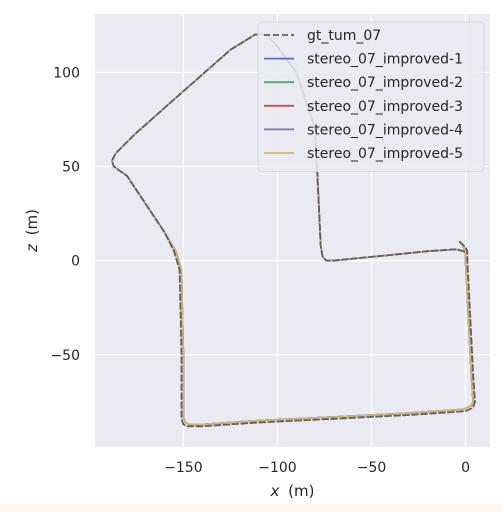 The height and width of the screenshot is (512, 503). Describe the element at coordinates (65, 356) in the screenshot. I see `y-tick-label: −50` at that location.